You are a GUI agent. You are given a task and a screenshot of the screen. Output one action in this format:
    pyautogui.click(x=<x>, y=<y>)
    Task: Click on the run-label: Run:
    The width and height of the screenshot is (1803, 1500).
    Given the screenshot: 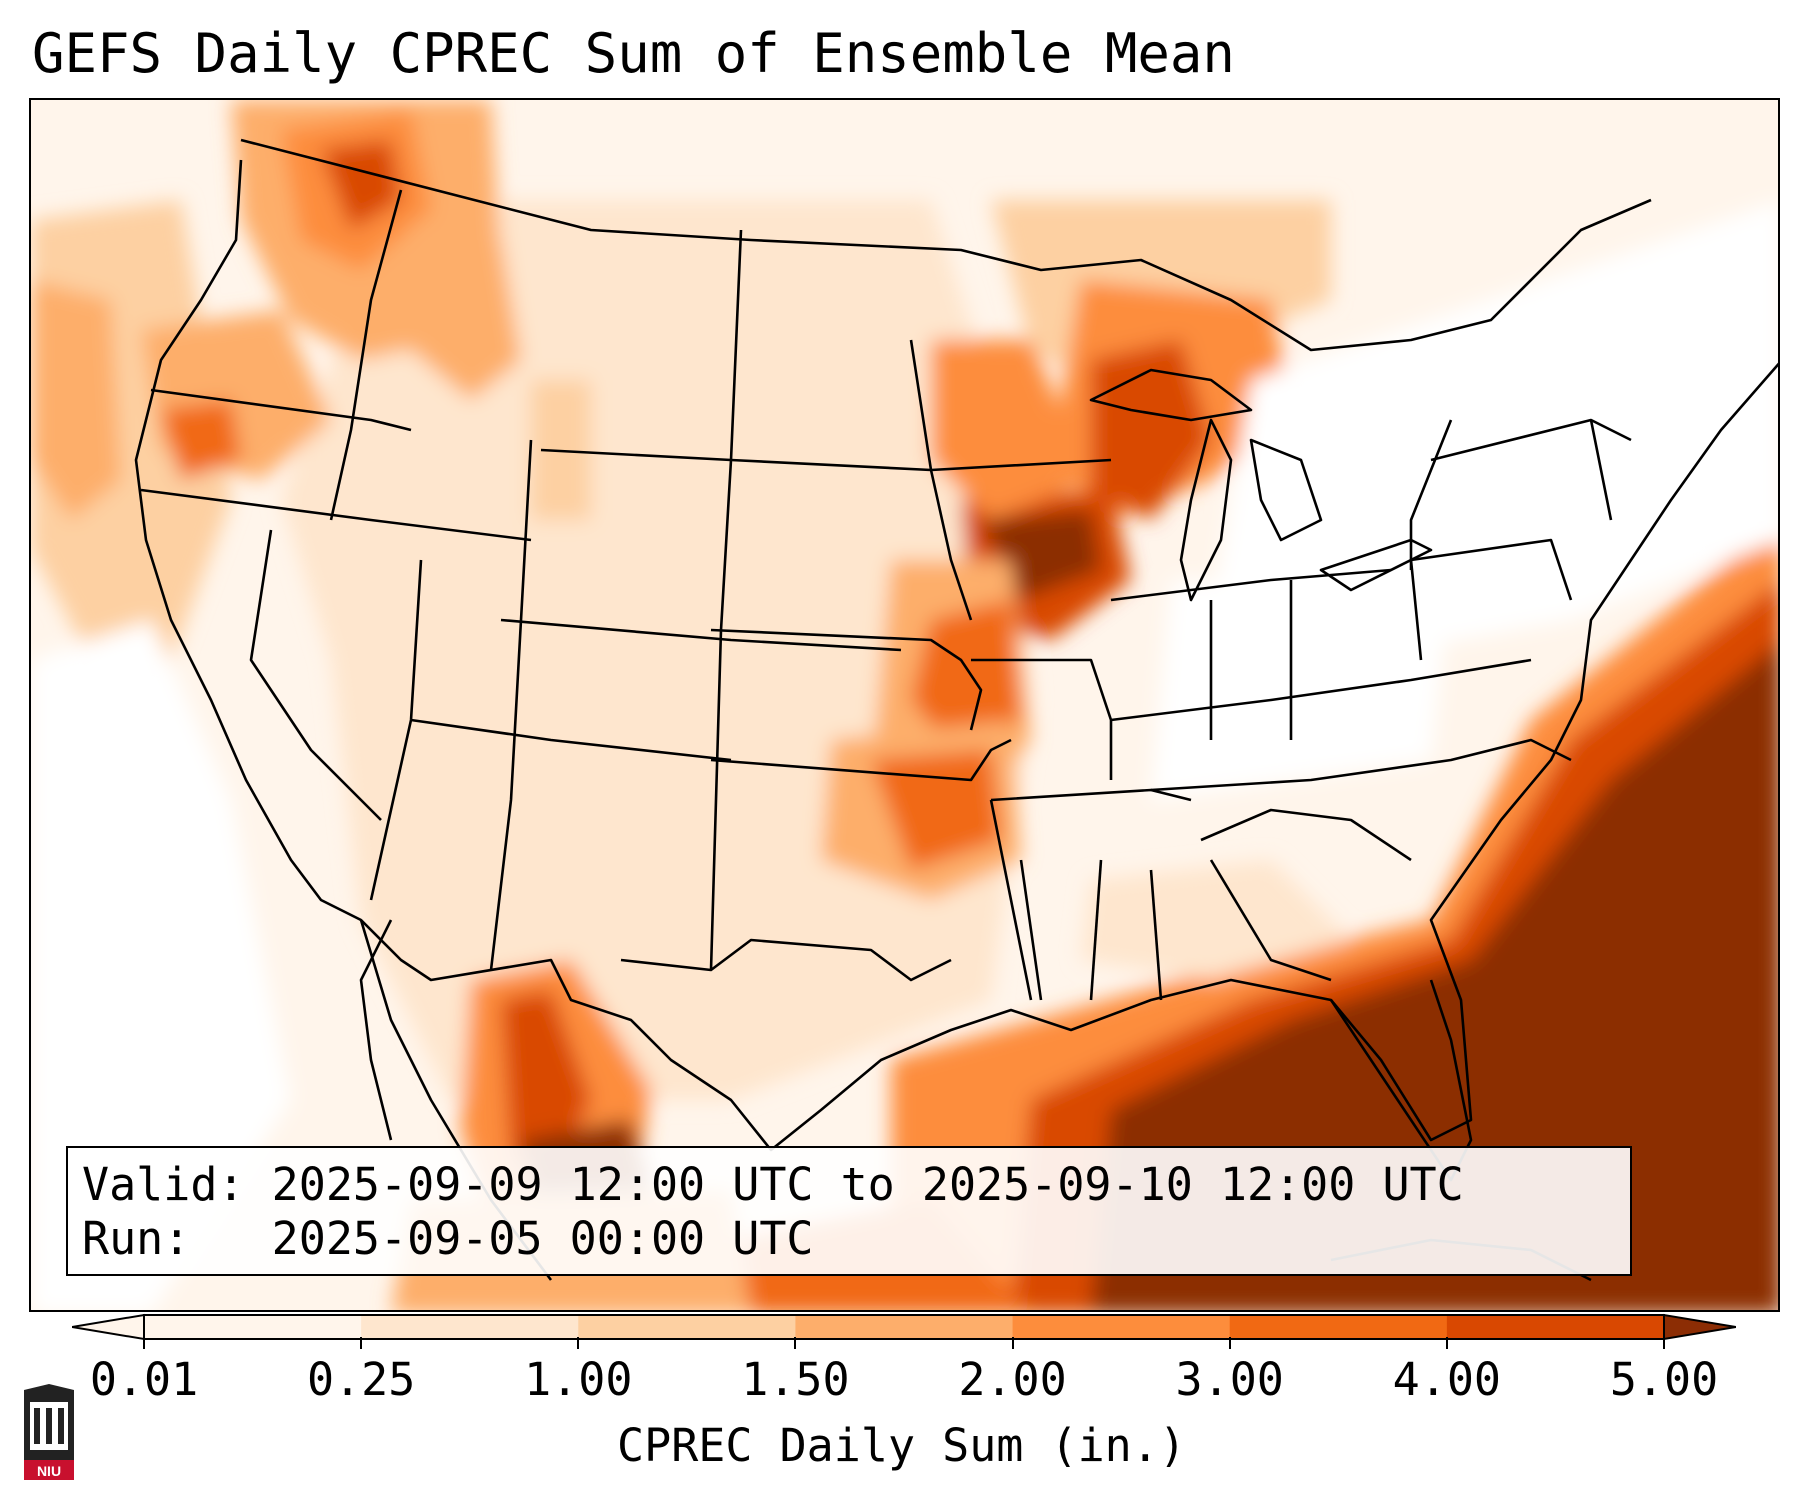 What is the action you would take?
    pyautogui.click(x=136, y=1238)
    